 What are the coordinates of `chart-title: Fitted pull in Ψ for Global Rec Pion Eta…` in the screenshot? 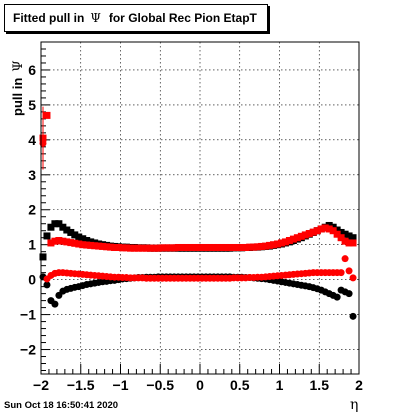 It's located at (136, 18).